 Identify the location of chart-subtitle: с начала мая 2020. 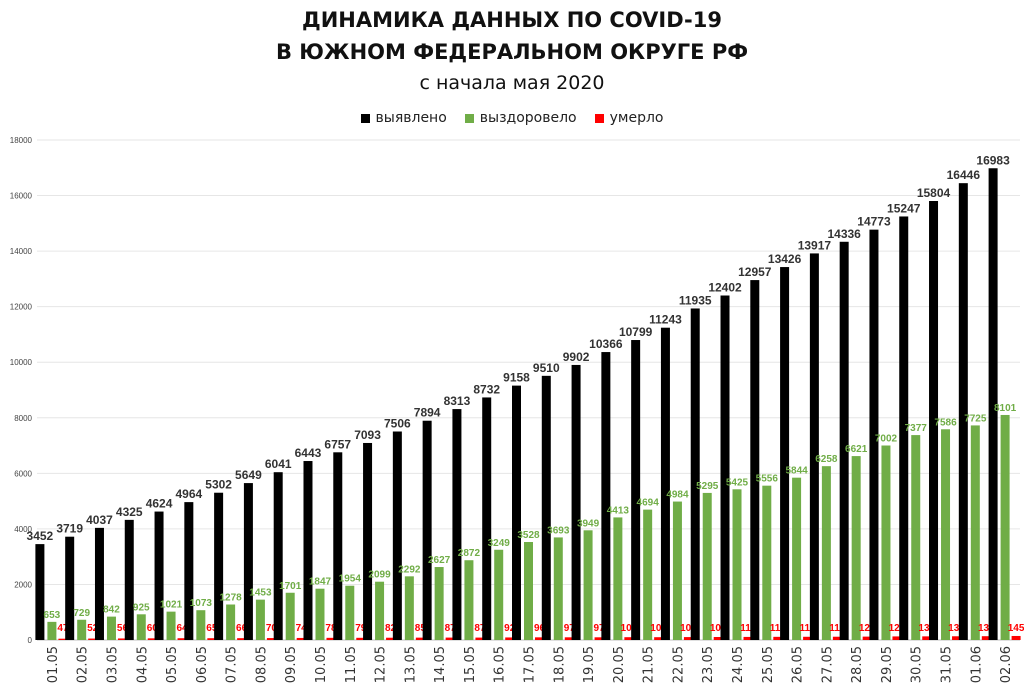
(512, 83).